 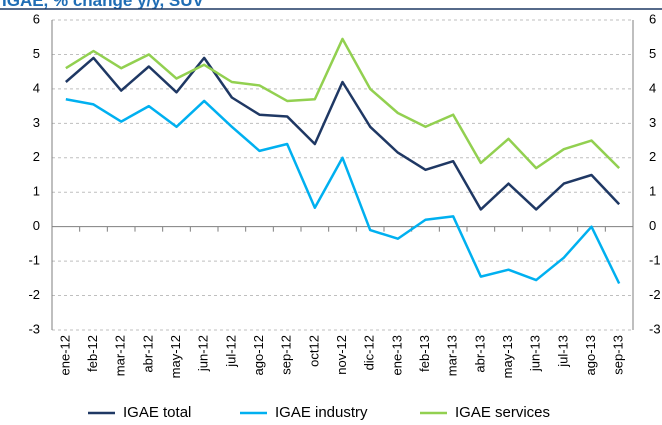 I want to click on y2-tick-label: 4, so click(x=652, y=87).